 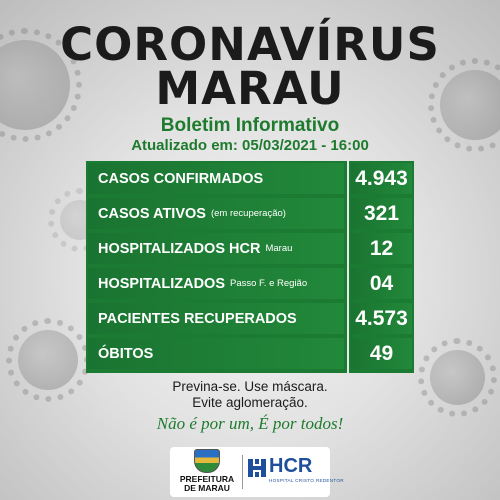 What do you see at coordinates (250, 145) in the screenshot?
I see `updated-timestamp: Atualizado em: 05/03/2021 - 16:00` at bounding box center [250, 145].